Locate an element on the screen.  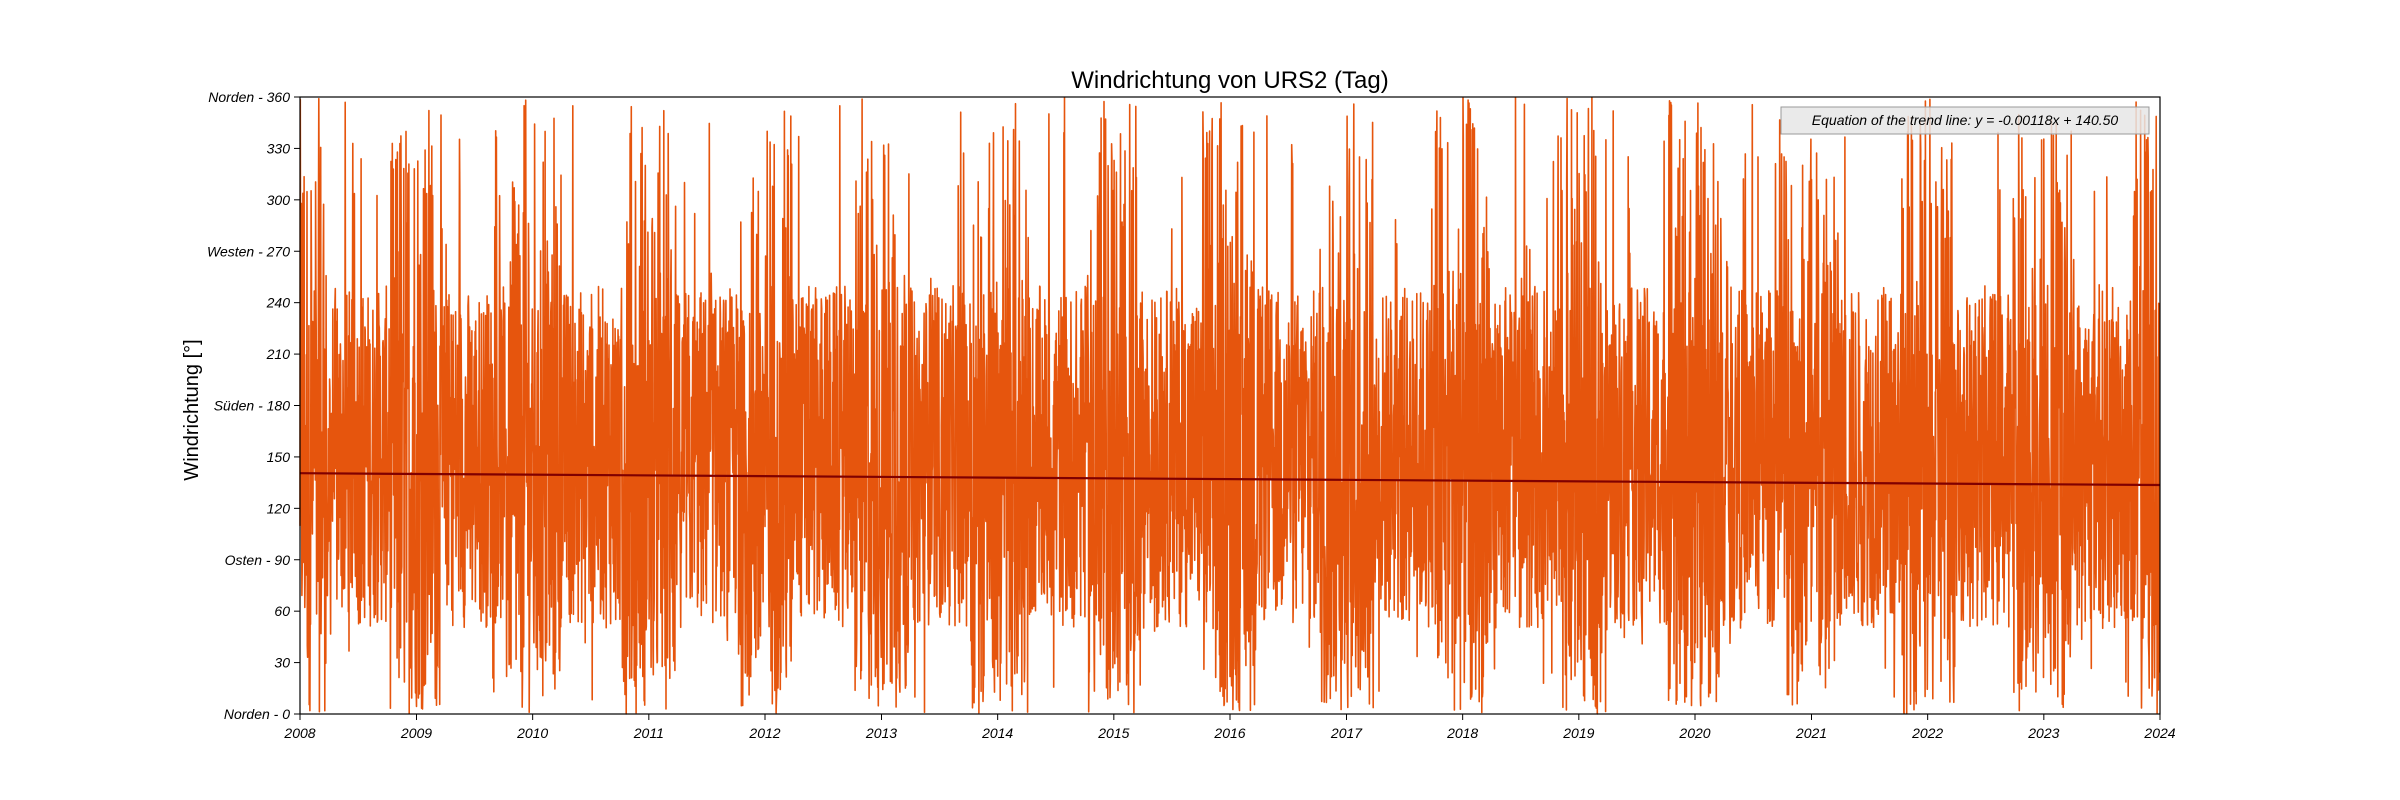
y-tick-label: 30 is located at coordinates (282, 663).